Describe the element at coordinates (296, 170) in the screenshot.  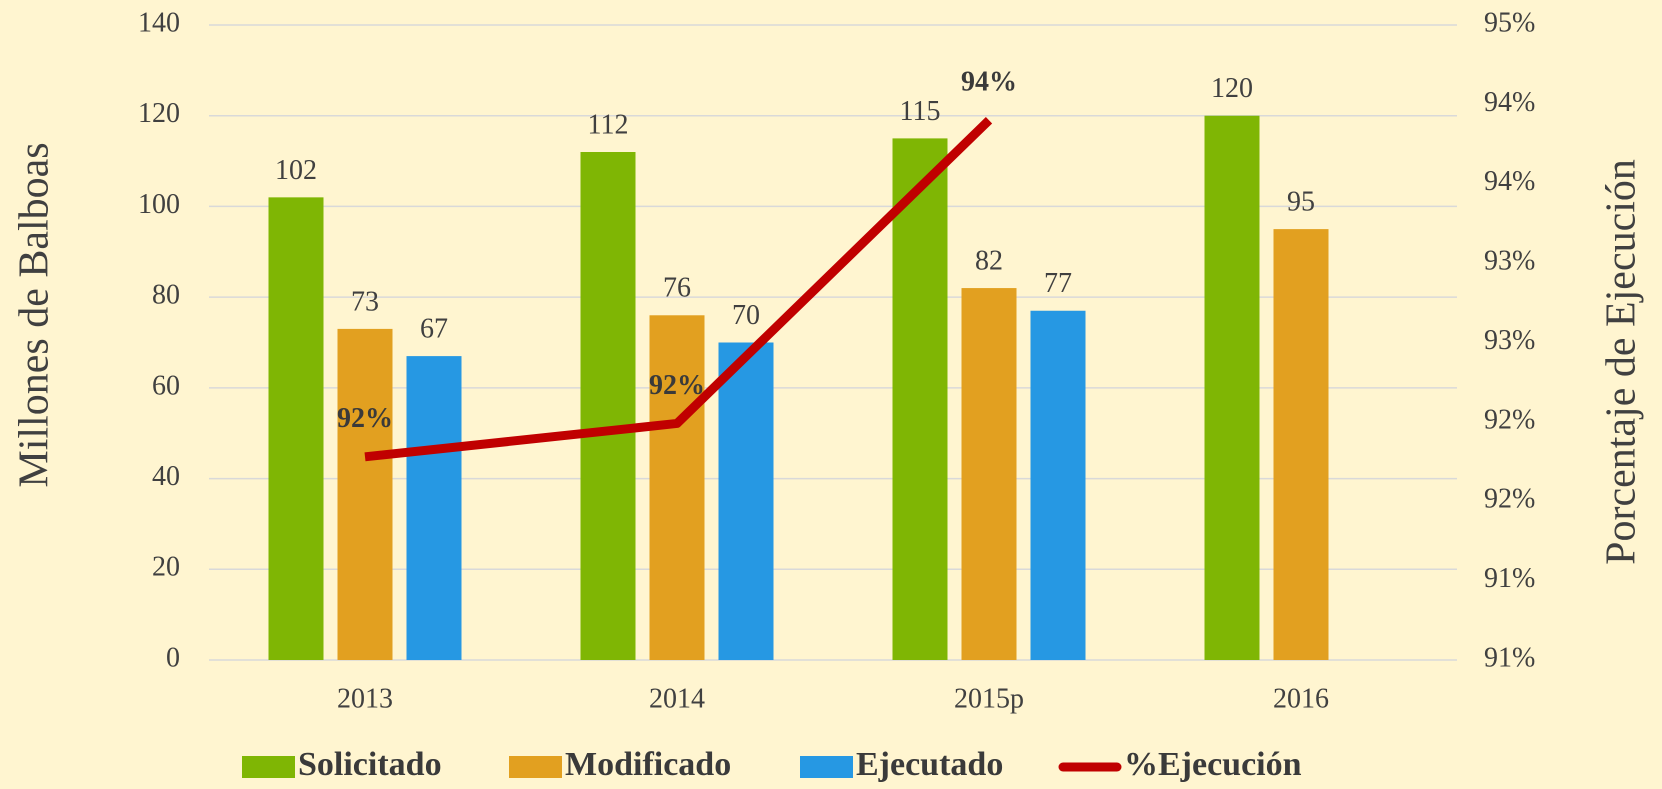
I see `data-label: 102` at that location.